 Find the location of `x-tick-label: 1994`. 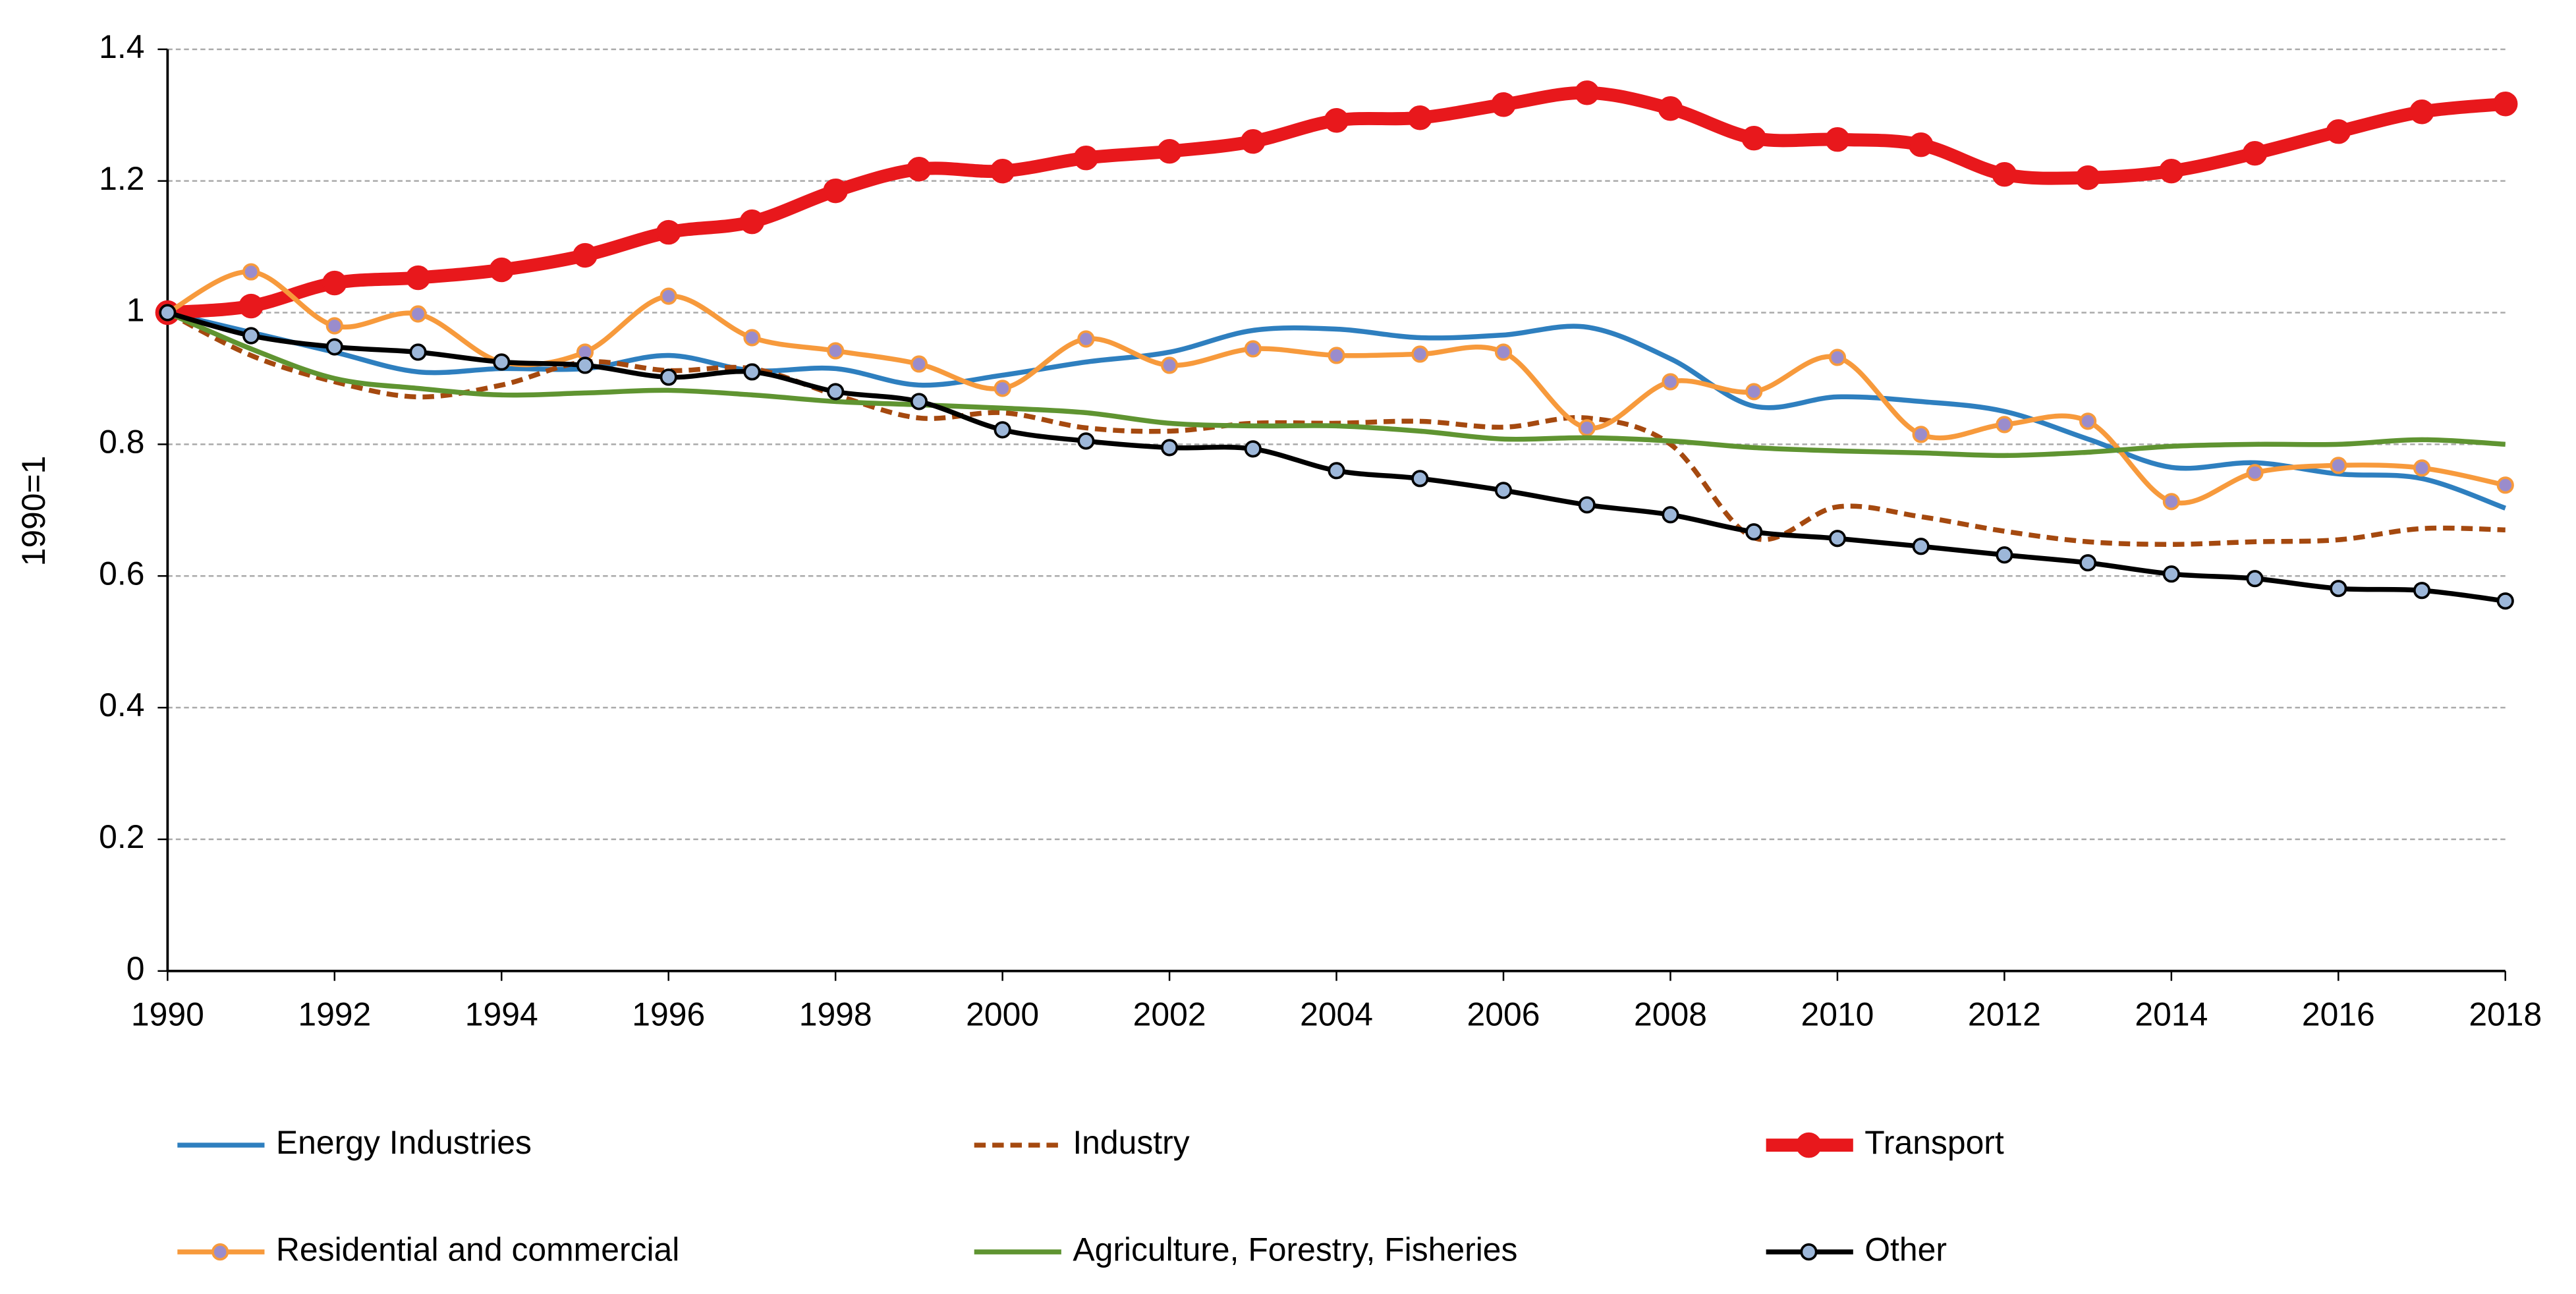

x-tick-label: 1994 is located at coordinates (501, 1014).